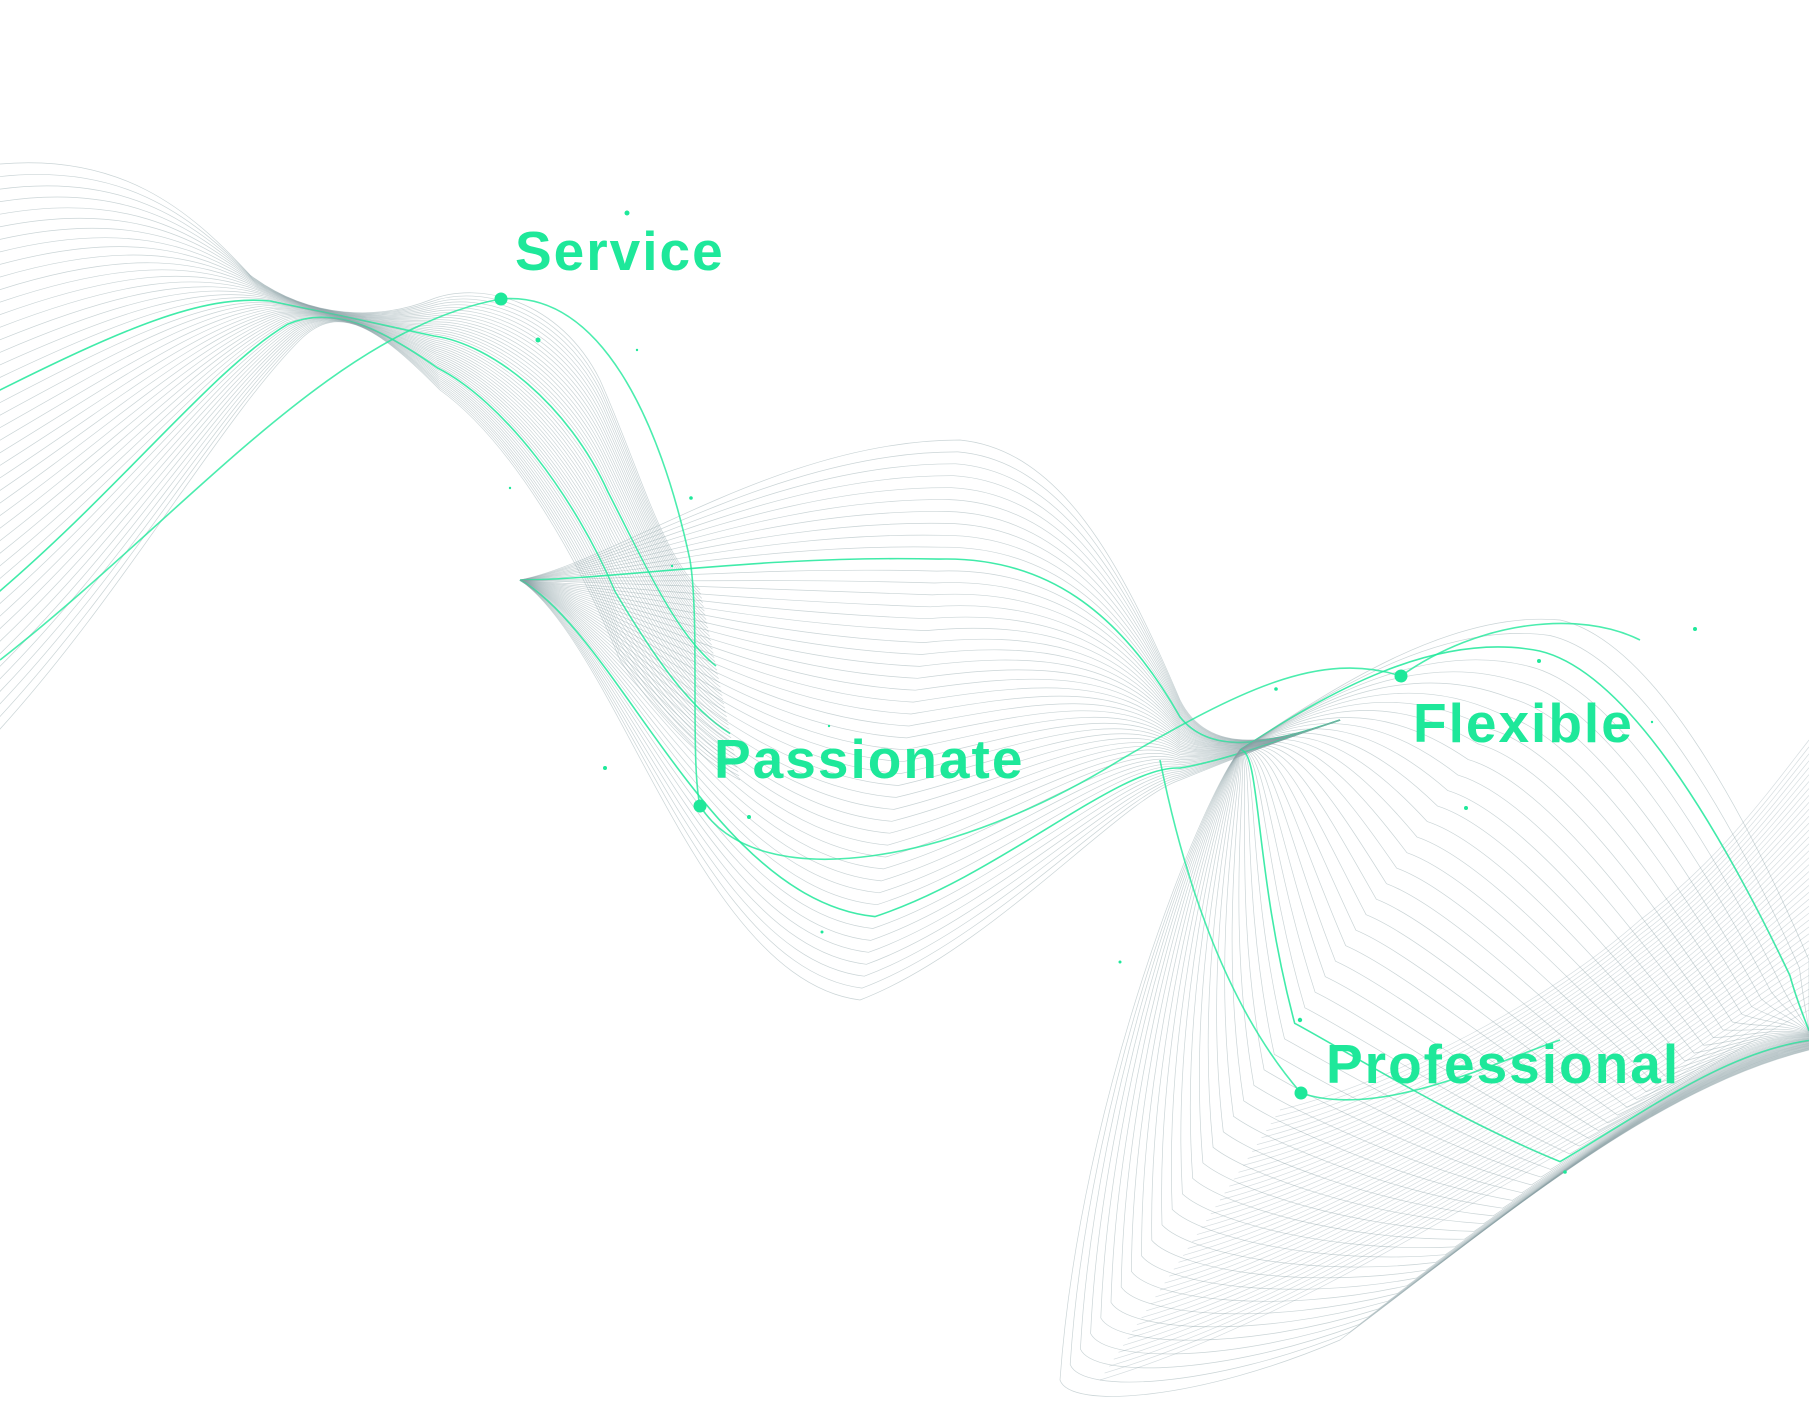 Image resolution: width=1809 pixels, height=1413 pixels. What do you see at coordinates (1503, 1064) in the screenshot?
I see `label-professional: Professional` at bounding box center [1503, 1064].